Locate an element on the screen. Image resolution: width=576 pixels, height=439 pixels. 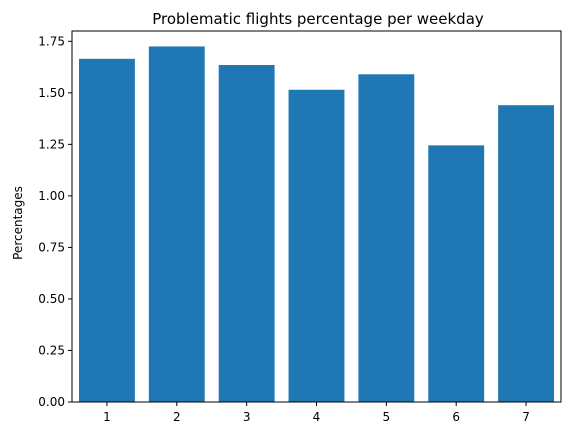
y-tick-label: 1.00 is located at coordinates (51, 196).